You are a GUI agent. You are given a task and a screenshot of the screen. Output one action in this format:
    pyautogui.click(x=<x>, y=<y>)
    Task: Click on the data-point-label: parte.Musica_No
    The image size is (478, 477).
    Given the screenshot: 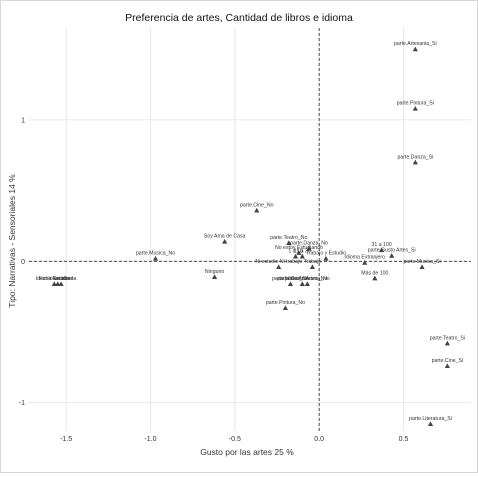 What is the action you would take?
    pyautogui.click(x=155, y=253)
    